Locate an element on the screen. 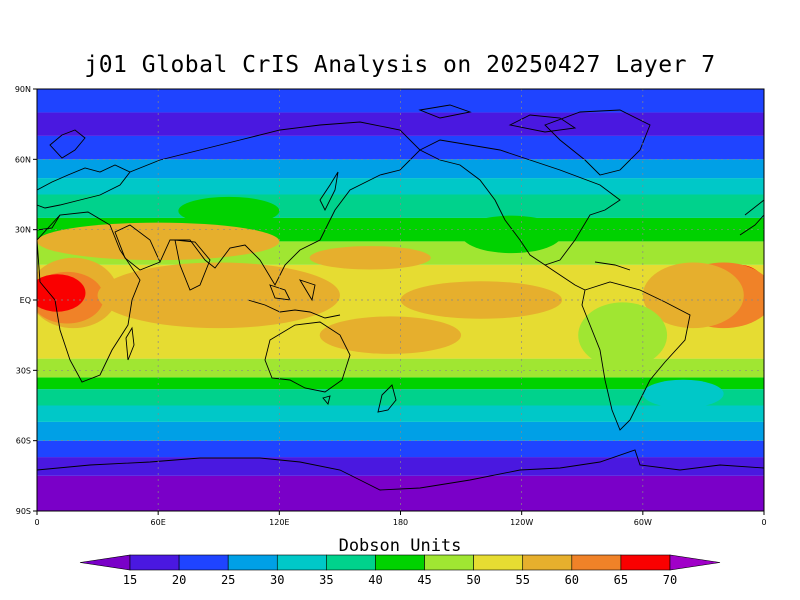 The height and width of the screenshot is (600, 800). lat-tick-label: 90N is located at coordinates (23, 89).